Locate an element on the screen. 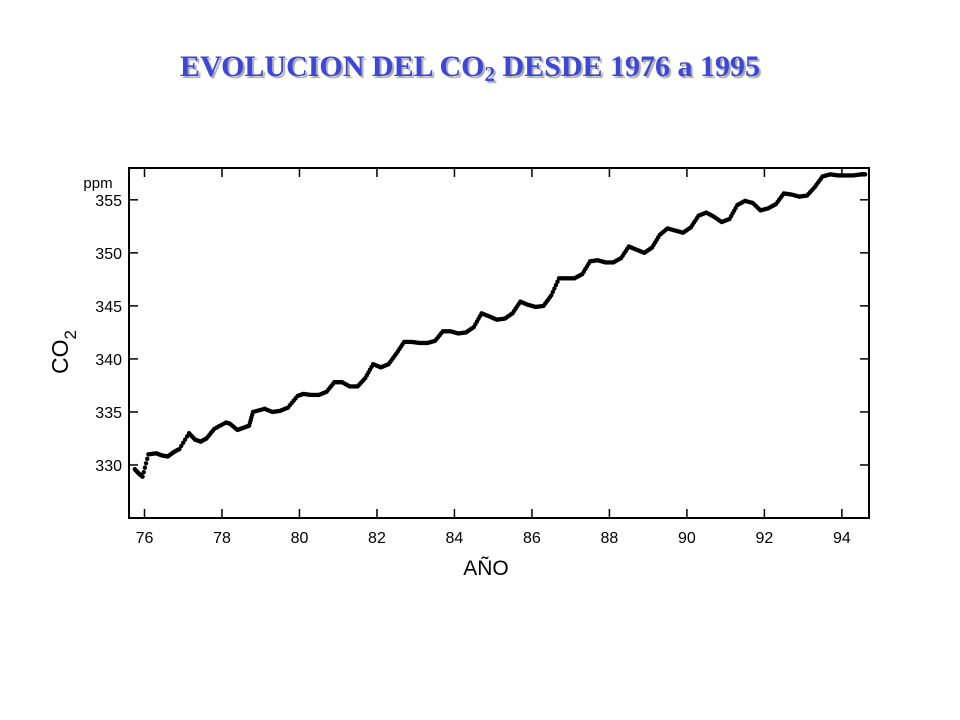 Image resolution: width=960 pixels, height=720 pixels. y-axis-label-main: CO is located at coordinates (60, 356).